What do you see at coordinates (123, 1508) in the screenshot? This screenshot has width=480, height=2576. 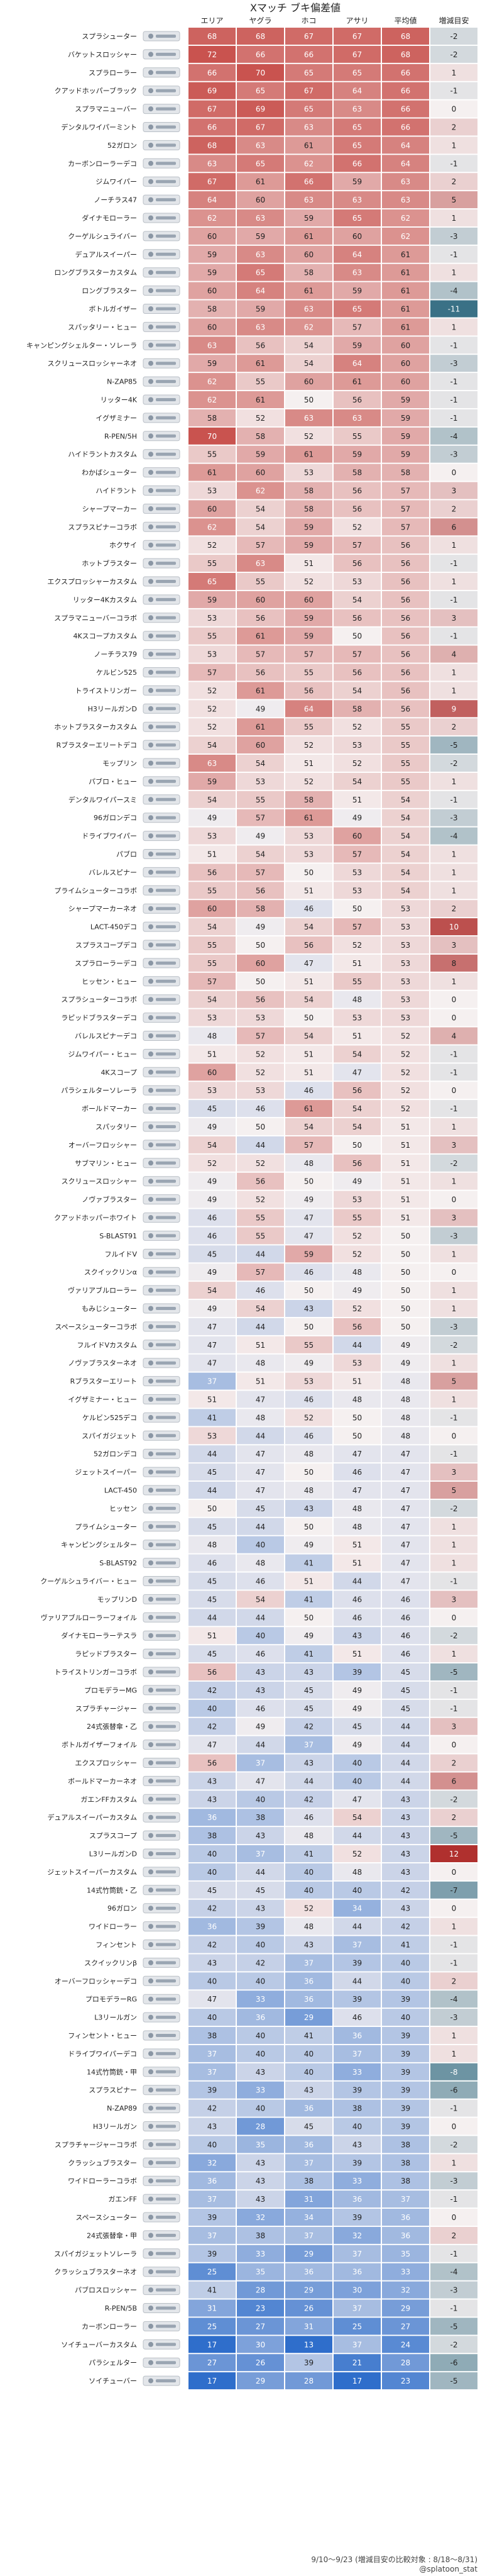 I see `weapon-name: ヒッセン` at bounding box center [123, 1508].